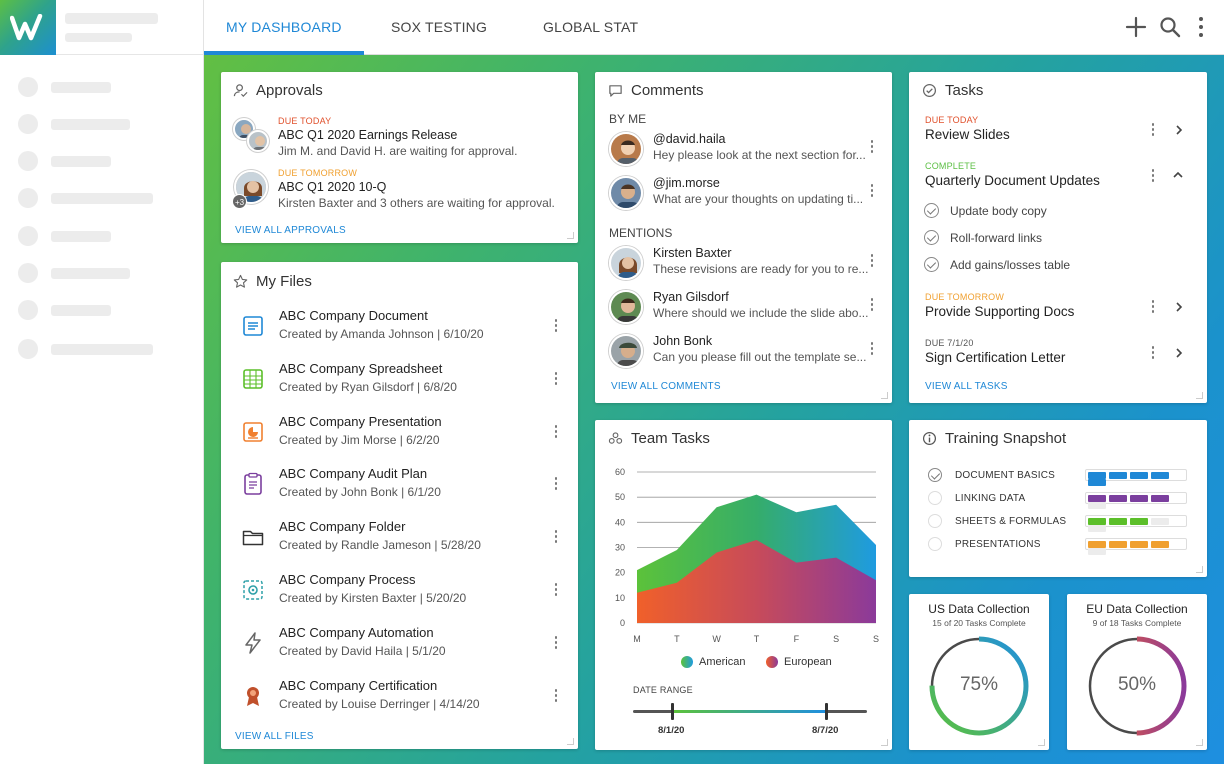  What do you see at coordinates (626, 307) in the screenshot?
I see `avatar` at bounding box center [626, 307].